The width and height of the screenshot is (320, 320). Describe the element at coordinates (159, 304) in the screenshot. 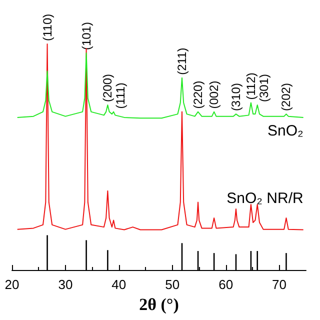

I see `x-axis-title: 2θ (°)` at that location.